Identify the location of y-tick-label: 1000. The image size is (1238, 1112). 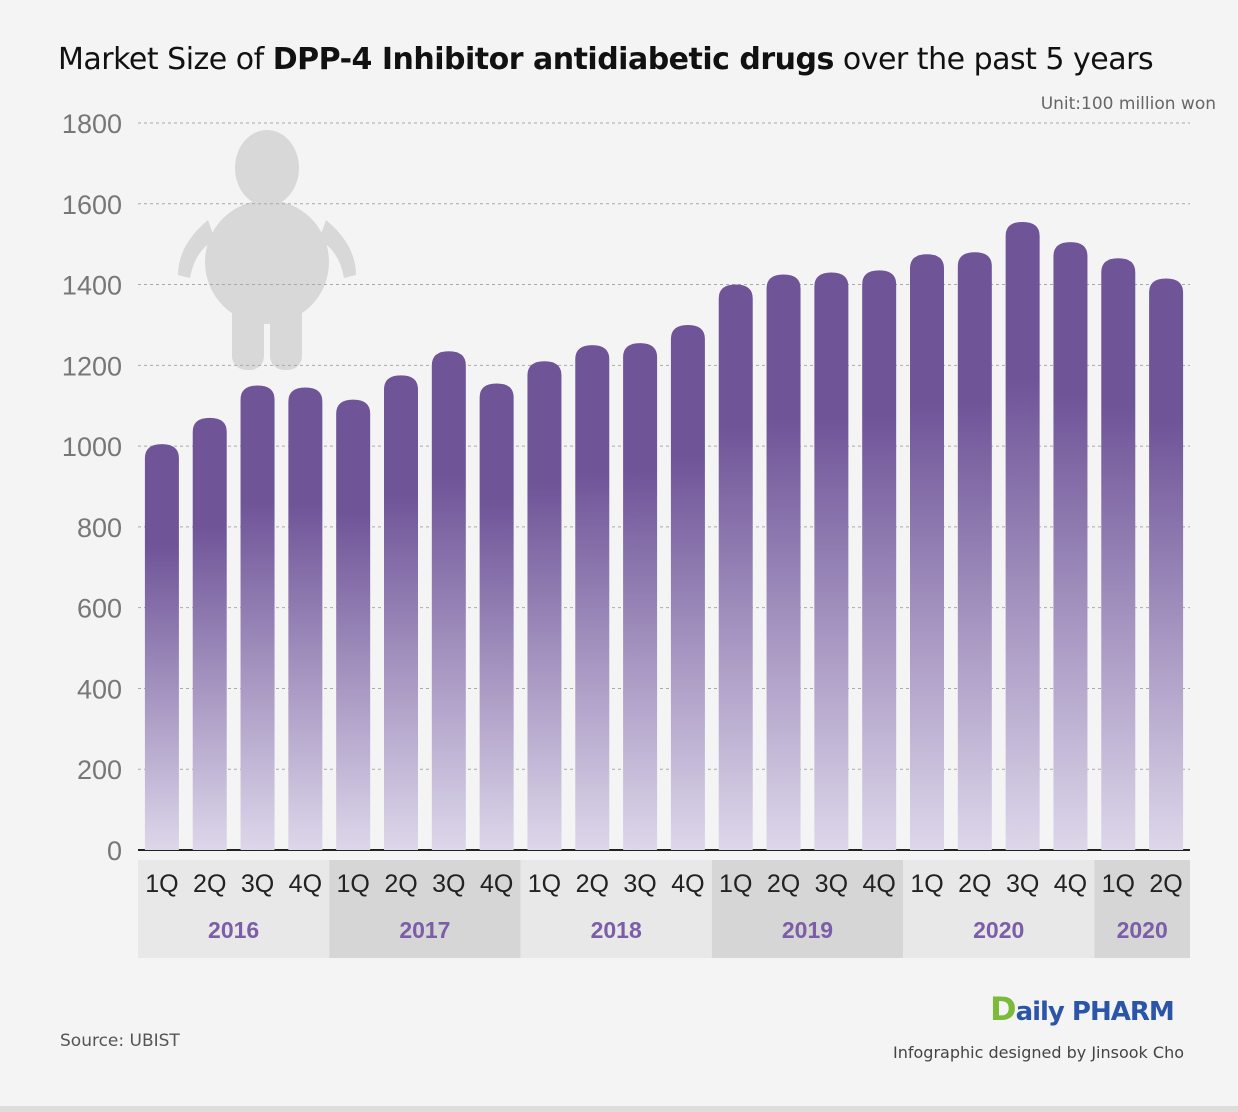
(92, 447).